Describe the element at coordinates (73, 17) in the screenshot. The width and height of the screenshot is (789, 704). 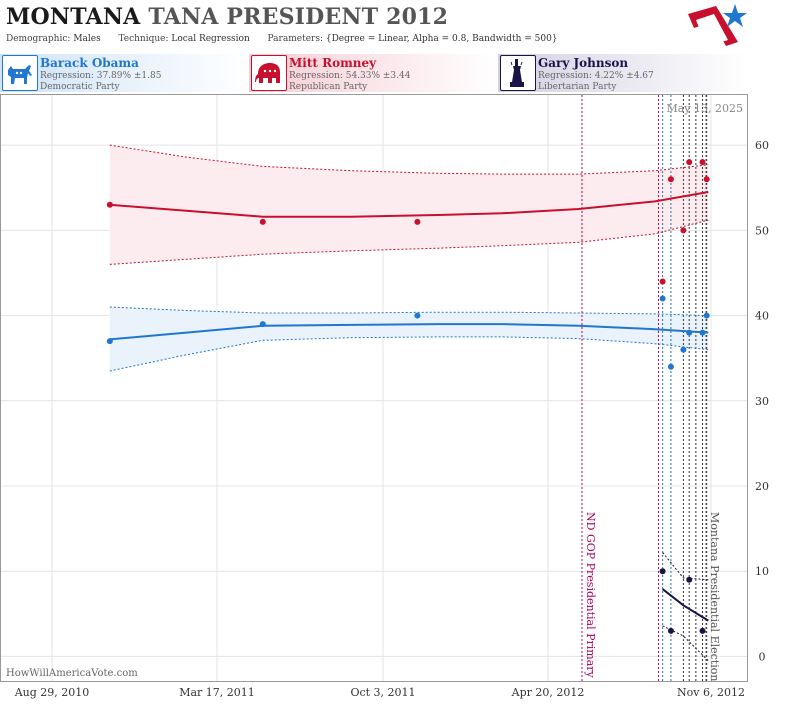
I see `title-state: MONTANA` at that location.